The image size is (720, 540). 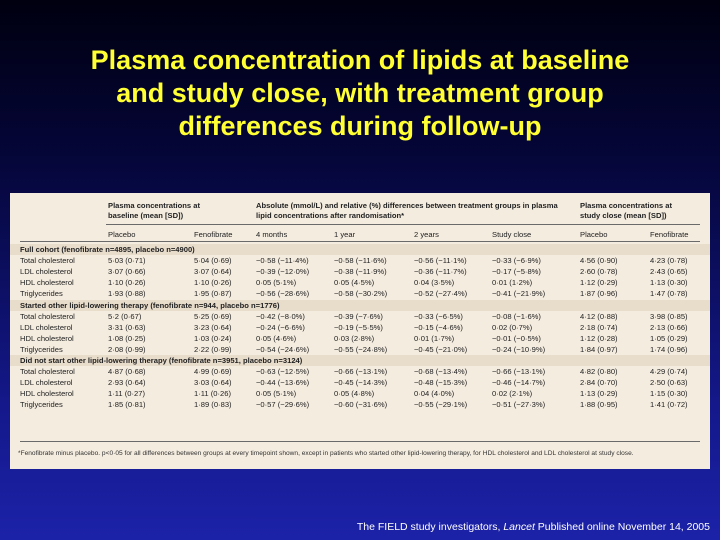 What do you see at coordinates (519, 349) in the screenshot?
I see `table-cell: −0·24 (−10·9%)` at bounding box center [519, 349].